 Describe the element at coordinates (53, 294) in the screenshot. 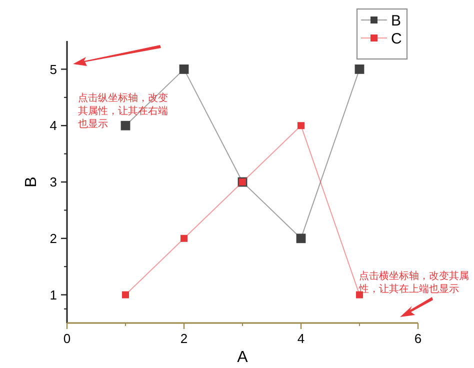

I see `y-tick-label: 1` at that location.